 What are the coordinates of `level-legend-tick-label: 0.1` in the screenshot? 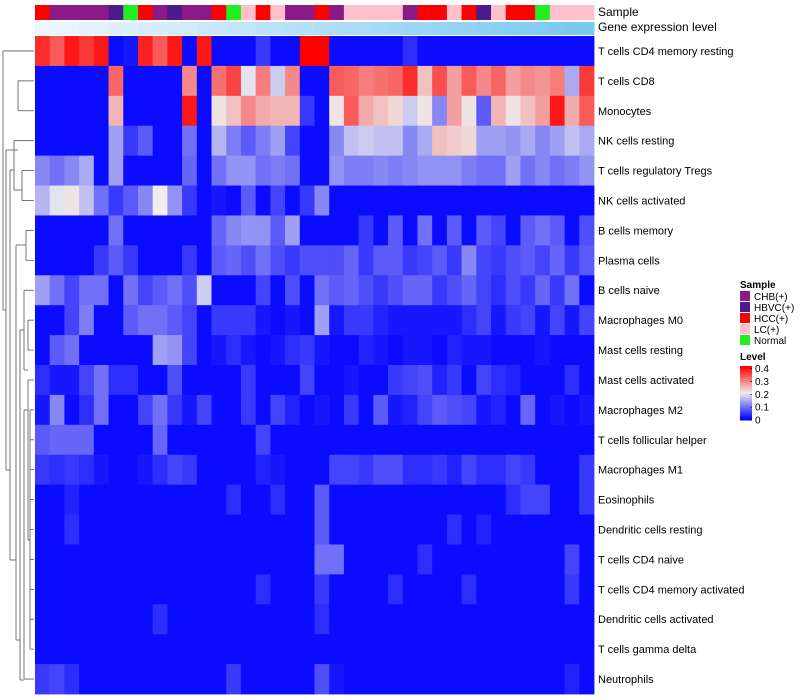 It's located at (762, 408).